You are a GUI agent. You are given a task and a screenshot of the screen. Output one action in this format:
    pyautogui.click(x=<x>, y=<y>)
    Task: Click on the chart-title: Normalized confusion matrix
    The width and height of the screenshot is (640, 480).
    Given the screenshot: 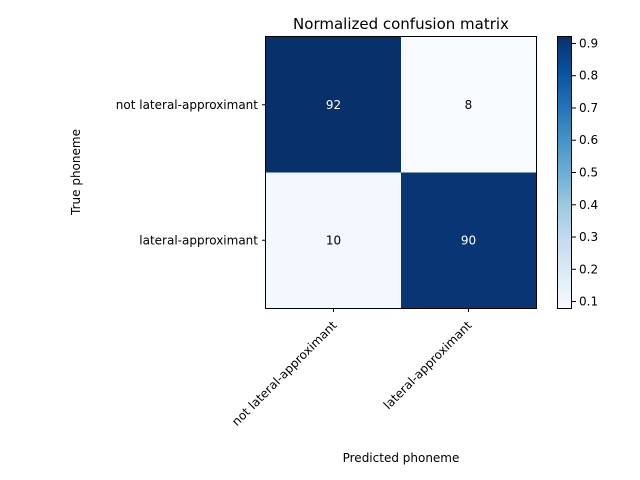 What is the action you would take?
    pyautogui.click(x=401, y=24)
    